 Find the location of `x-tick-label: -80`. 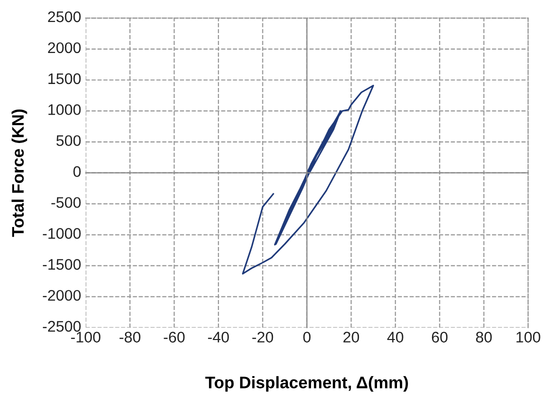

x-tick-label: -80 is located at coordinates (130, 337).